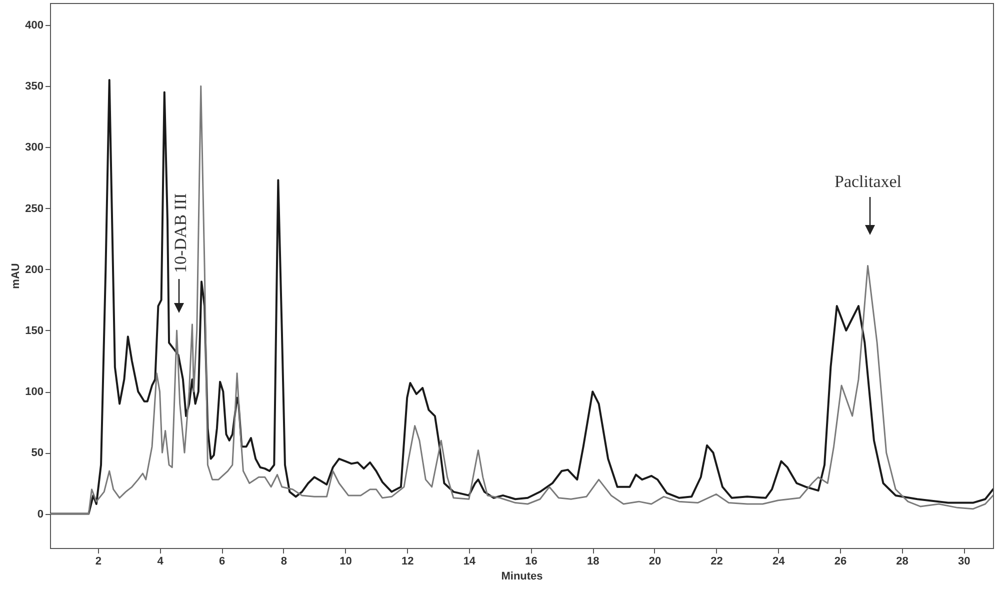 The height and width of the screenshot is (589, 1000). What do you see at coordinates (522, 576) in the screenshot?
I see `x-axis-title: Minutes` at bounding box center [522, 576].